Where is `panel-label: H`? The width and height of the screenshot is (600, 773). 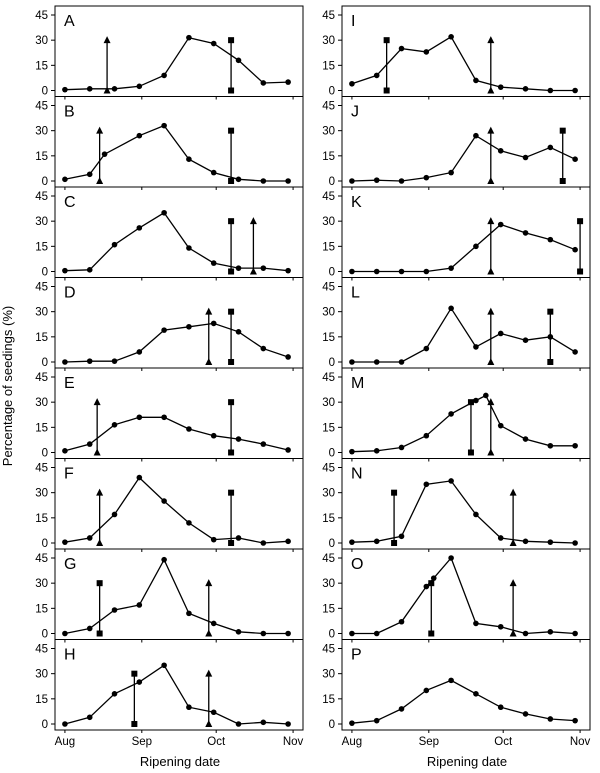
panel-label: H is located at coordinates (70, 655).